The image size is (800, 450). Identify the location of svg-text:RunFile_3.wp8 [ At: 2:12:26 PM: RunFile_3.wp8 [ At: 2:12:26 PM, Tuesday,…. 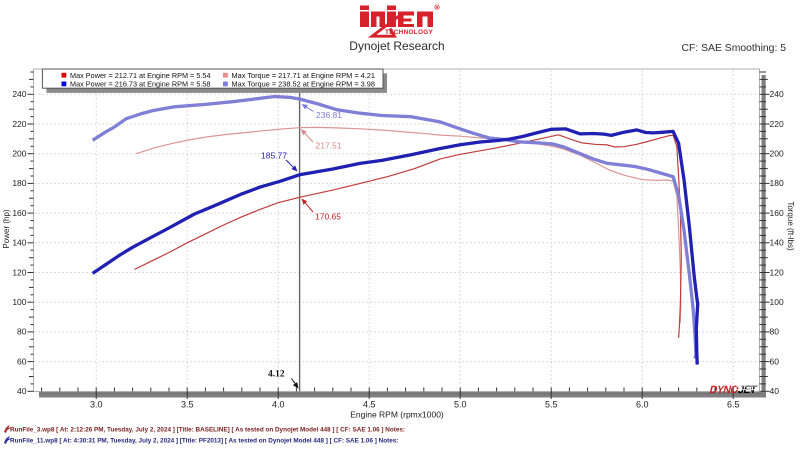
(207, 430).